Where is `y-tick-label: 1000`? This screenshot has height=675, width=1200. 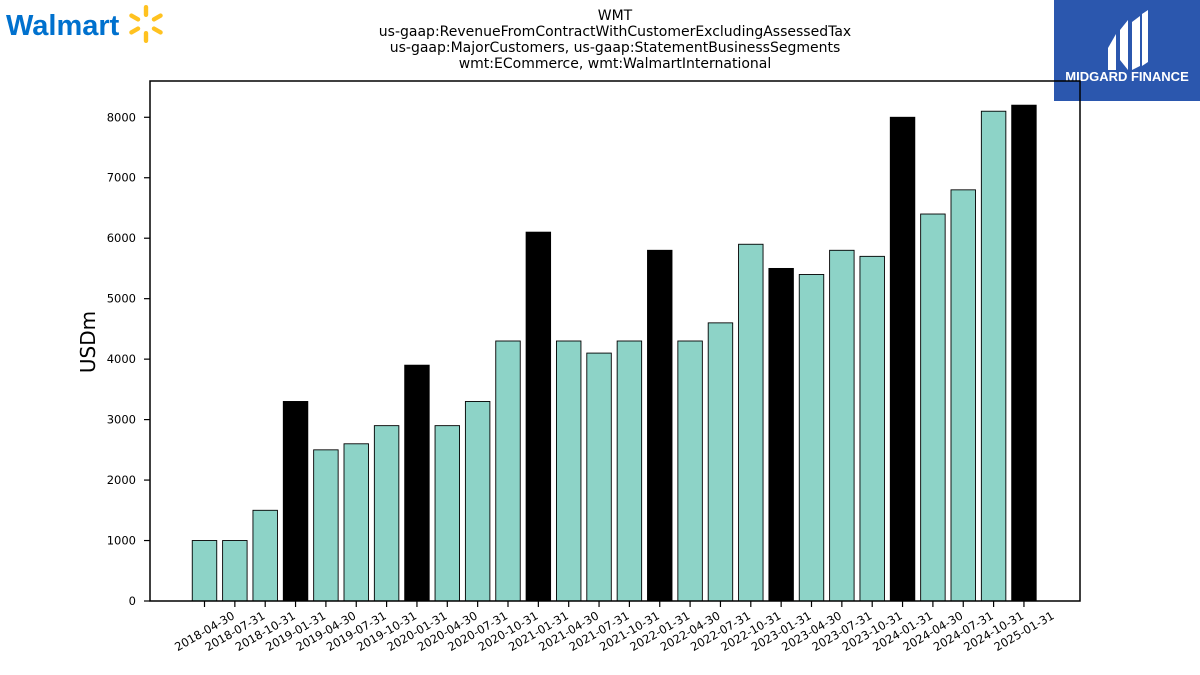 y-tick-label: 1000 is located at coordinates (121, 541).